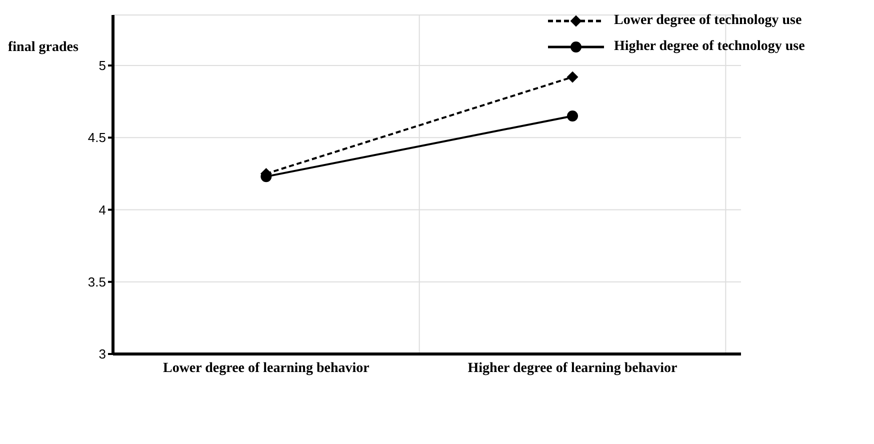  I want to click on legend-label: Lower degree of technology use, so click(708, 21).